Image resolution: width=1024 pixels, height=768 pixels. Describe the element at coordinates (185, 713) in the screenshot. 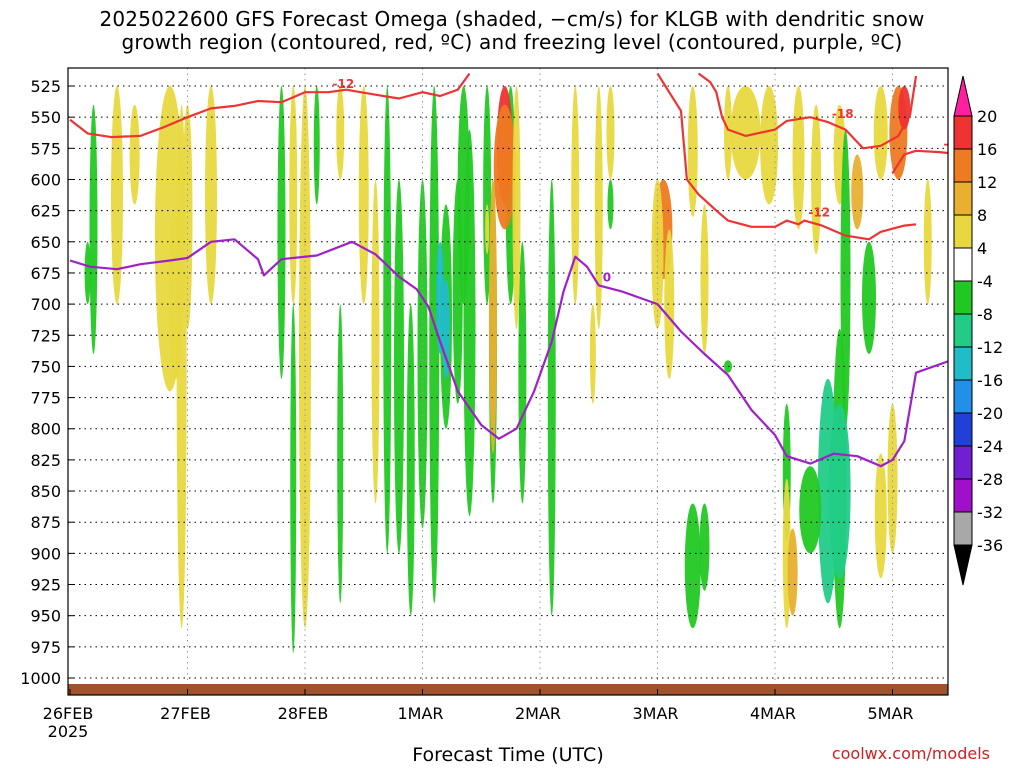

I see `x-tick-label: 27FEB` at that location.